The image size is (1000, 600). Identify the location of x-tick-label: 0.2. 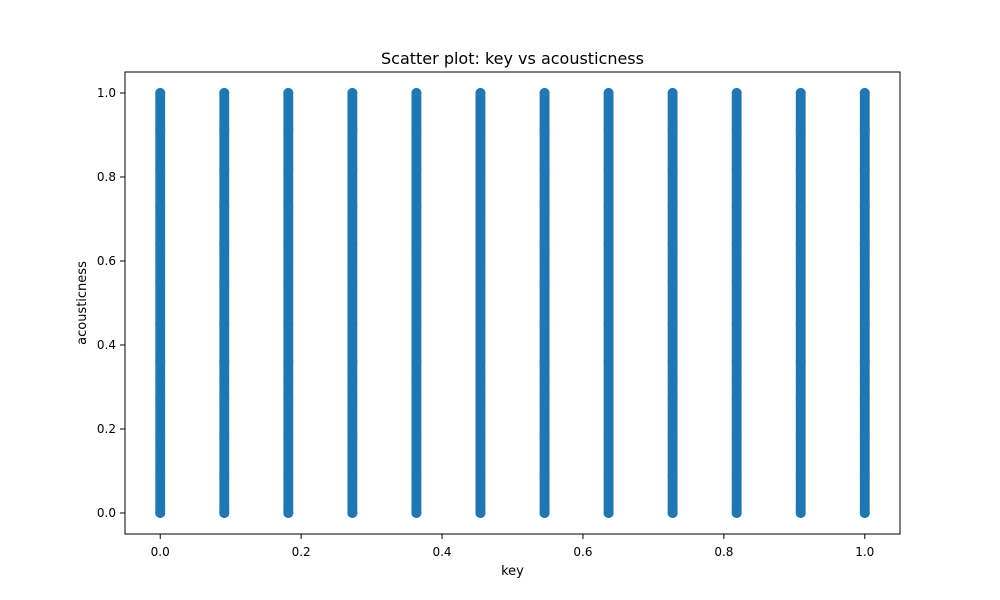
(301, 552).